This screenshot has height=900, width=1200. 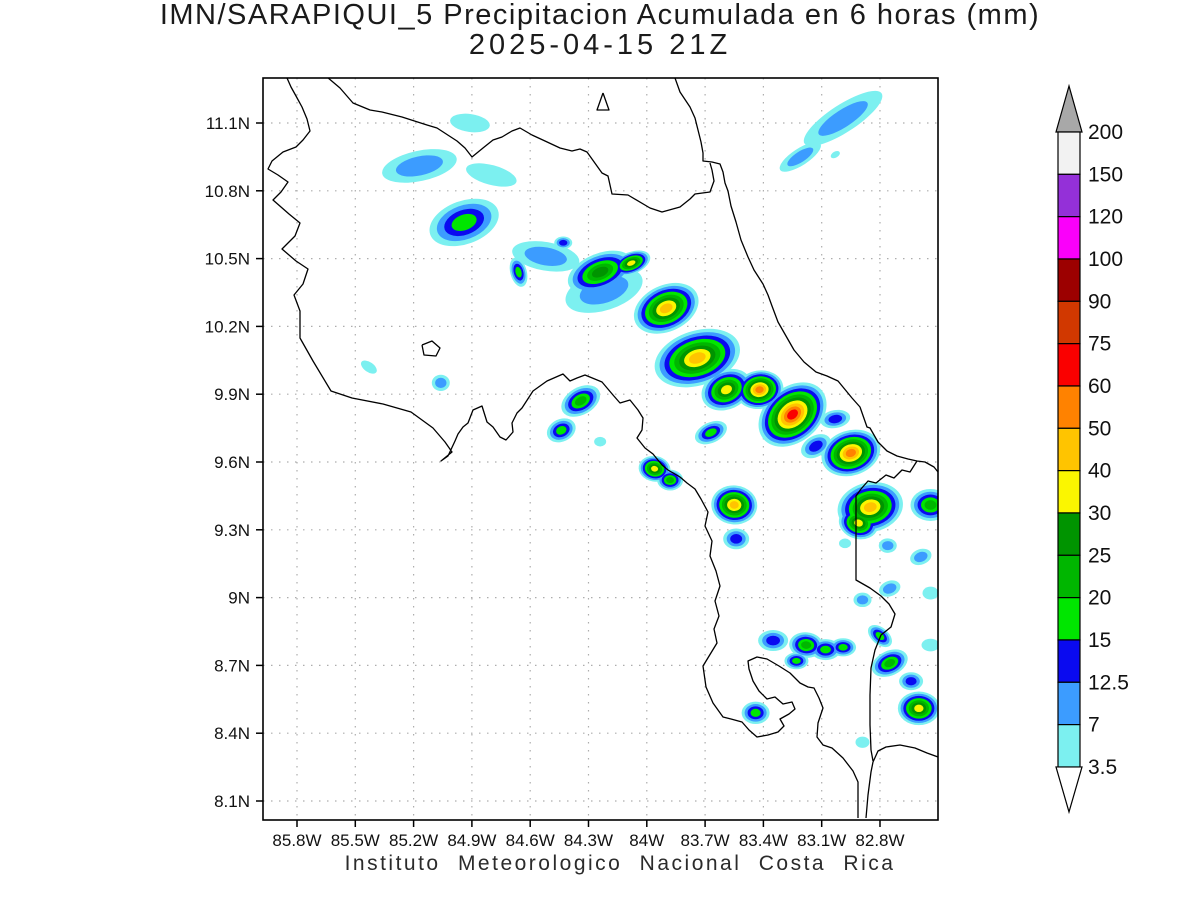 I want to click on lon-tick-label: 83.4W, so click(x=763, y=840).